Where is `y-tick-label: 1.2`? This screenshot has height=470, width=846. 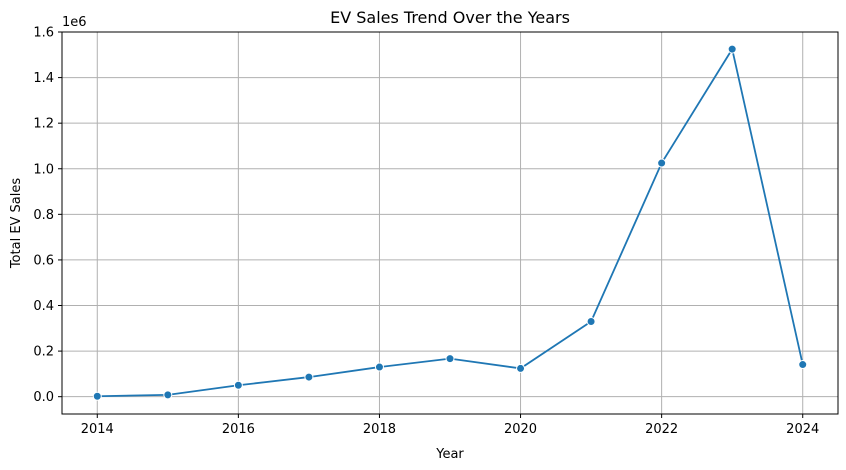 y-tick-label: 1.2 is located at coordinates (43, 124).